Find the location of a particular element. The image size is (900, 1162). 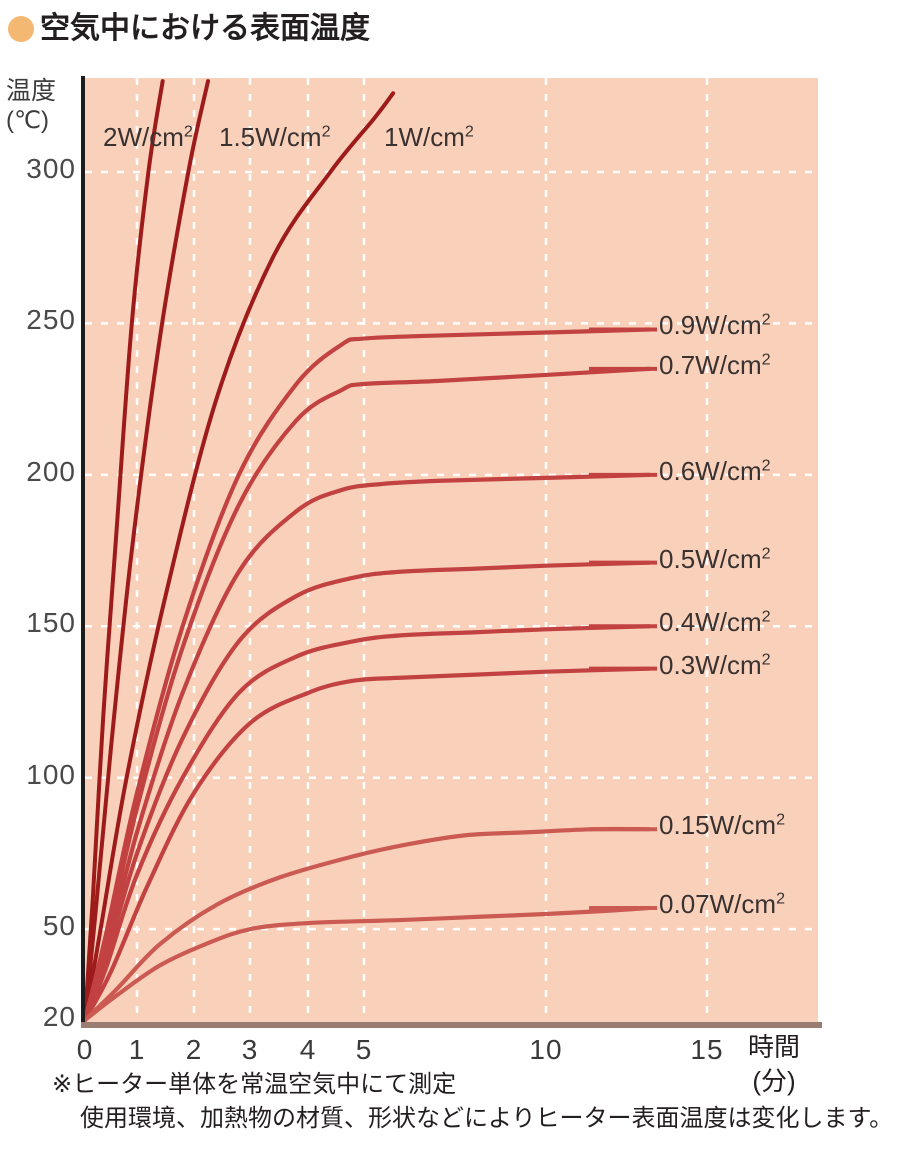

series-label-text: 1W/cm is located at coordinates (424, 137).